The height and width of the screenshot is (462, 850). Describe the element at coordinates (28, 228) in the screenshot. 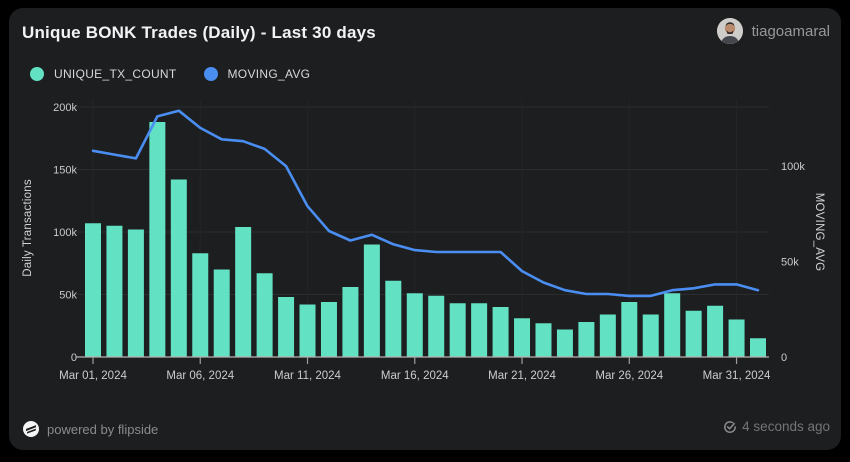

I see `left-axis-title: Daily Transactions` at that location.